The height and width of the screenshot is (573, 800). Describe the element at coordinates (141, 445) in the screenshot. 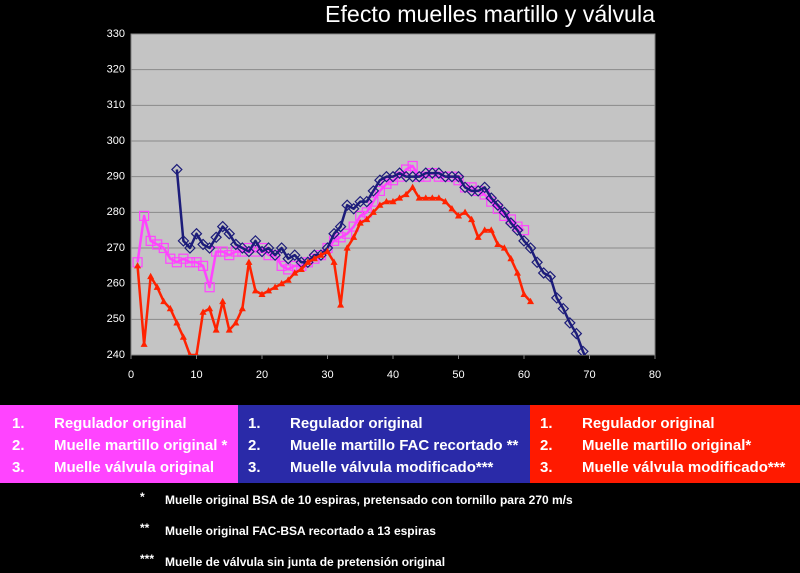

I see `legend-label: Muelle martillo original *` at that location.